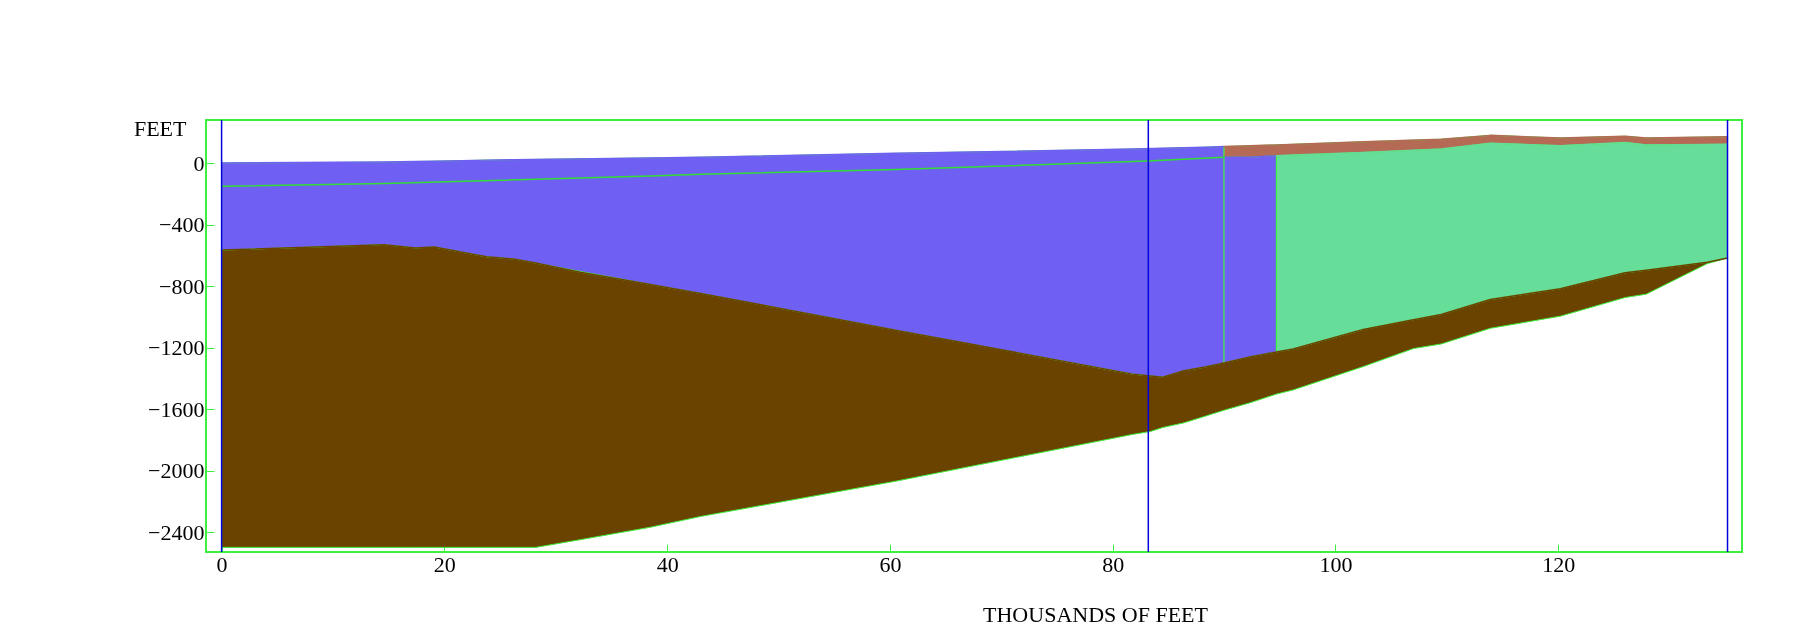  Describe the element at coordinates (176, 348) in the screenshot. I see `y-tick-label: −1200` at that location.